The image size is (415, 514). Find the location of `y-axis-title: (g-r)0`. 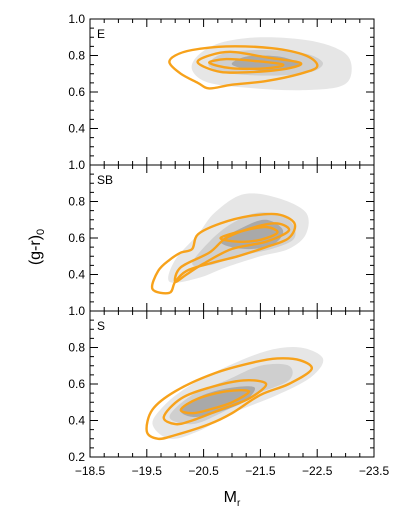

y-axis-title: (g-r)0 is located at coordinates (37, 247).